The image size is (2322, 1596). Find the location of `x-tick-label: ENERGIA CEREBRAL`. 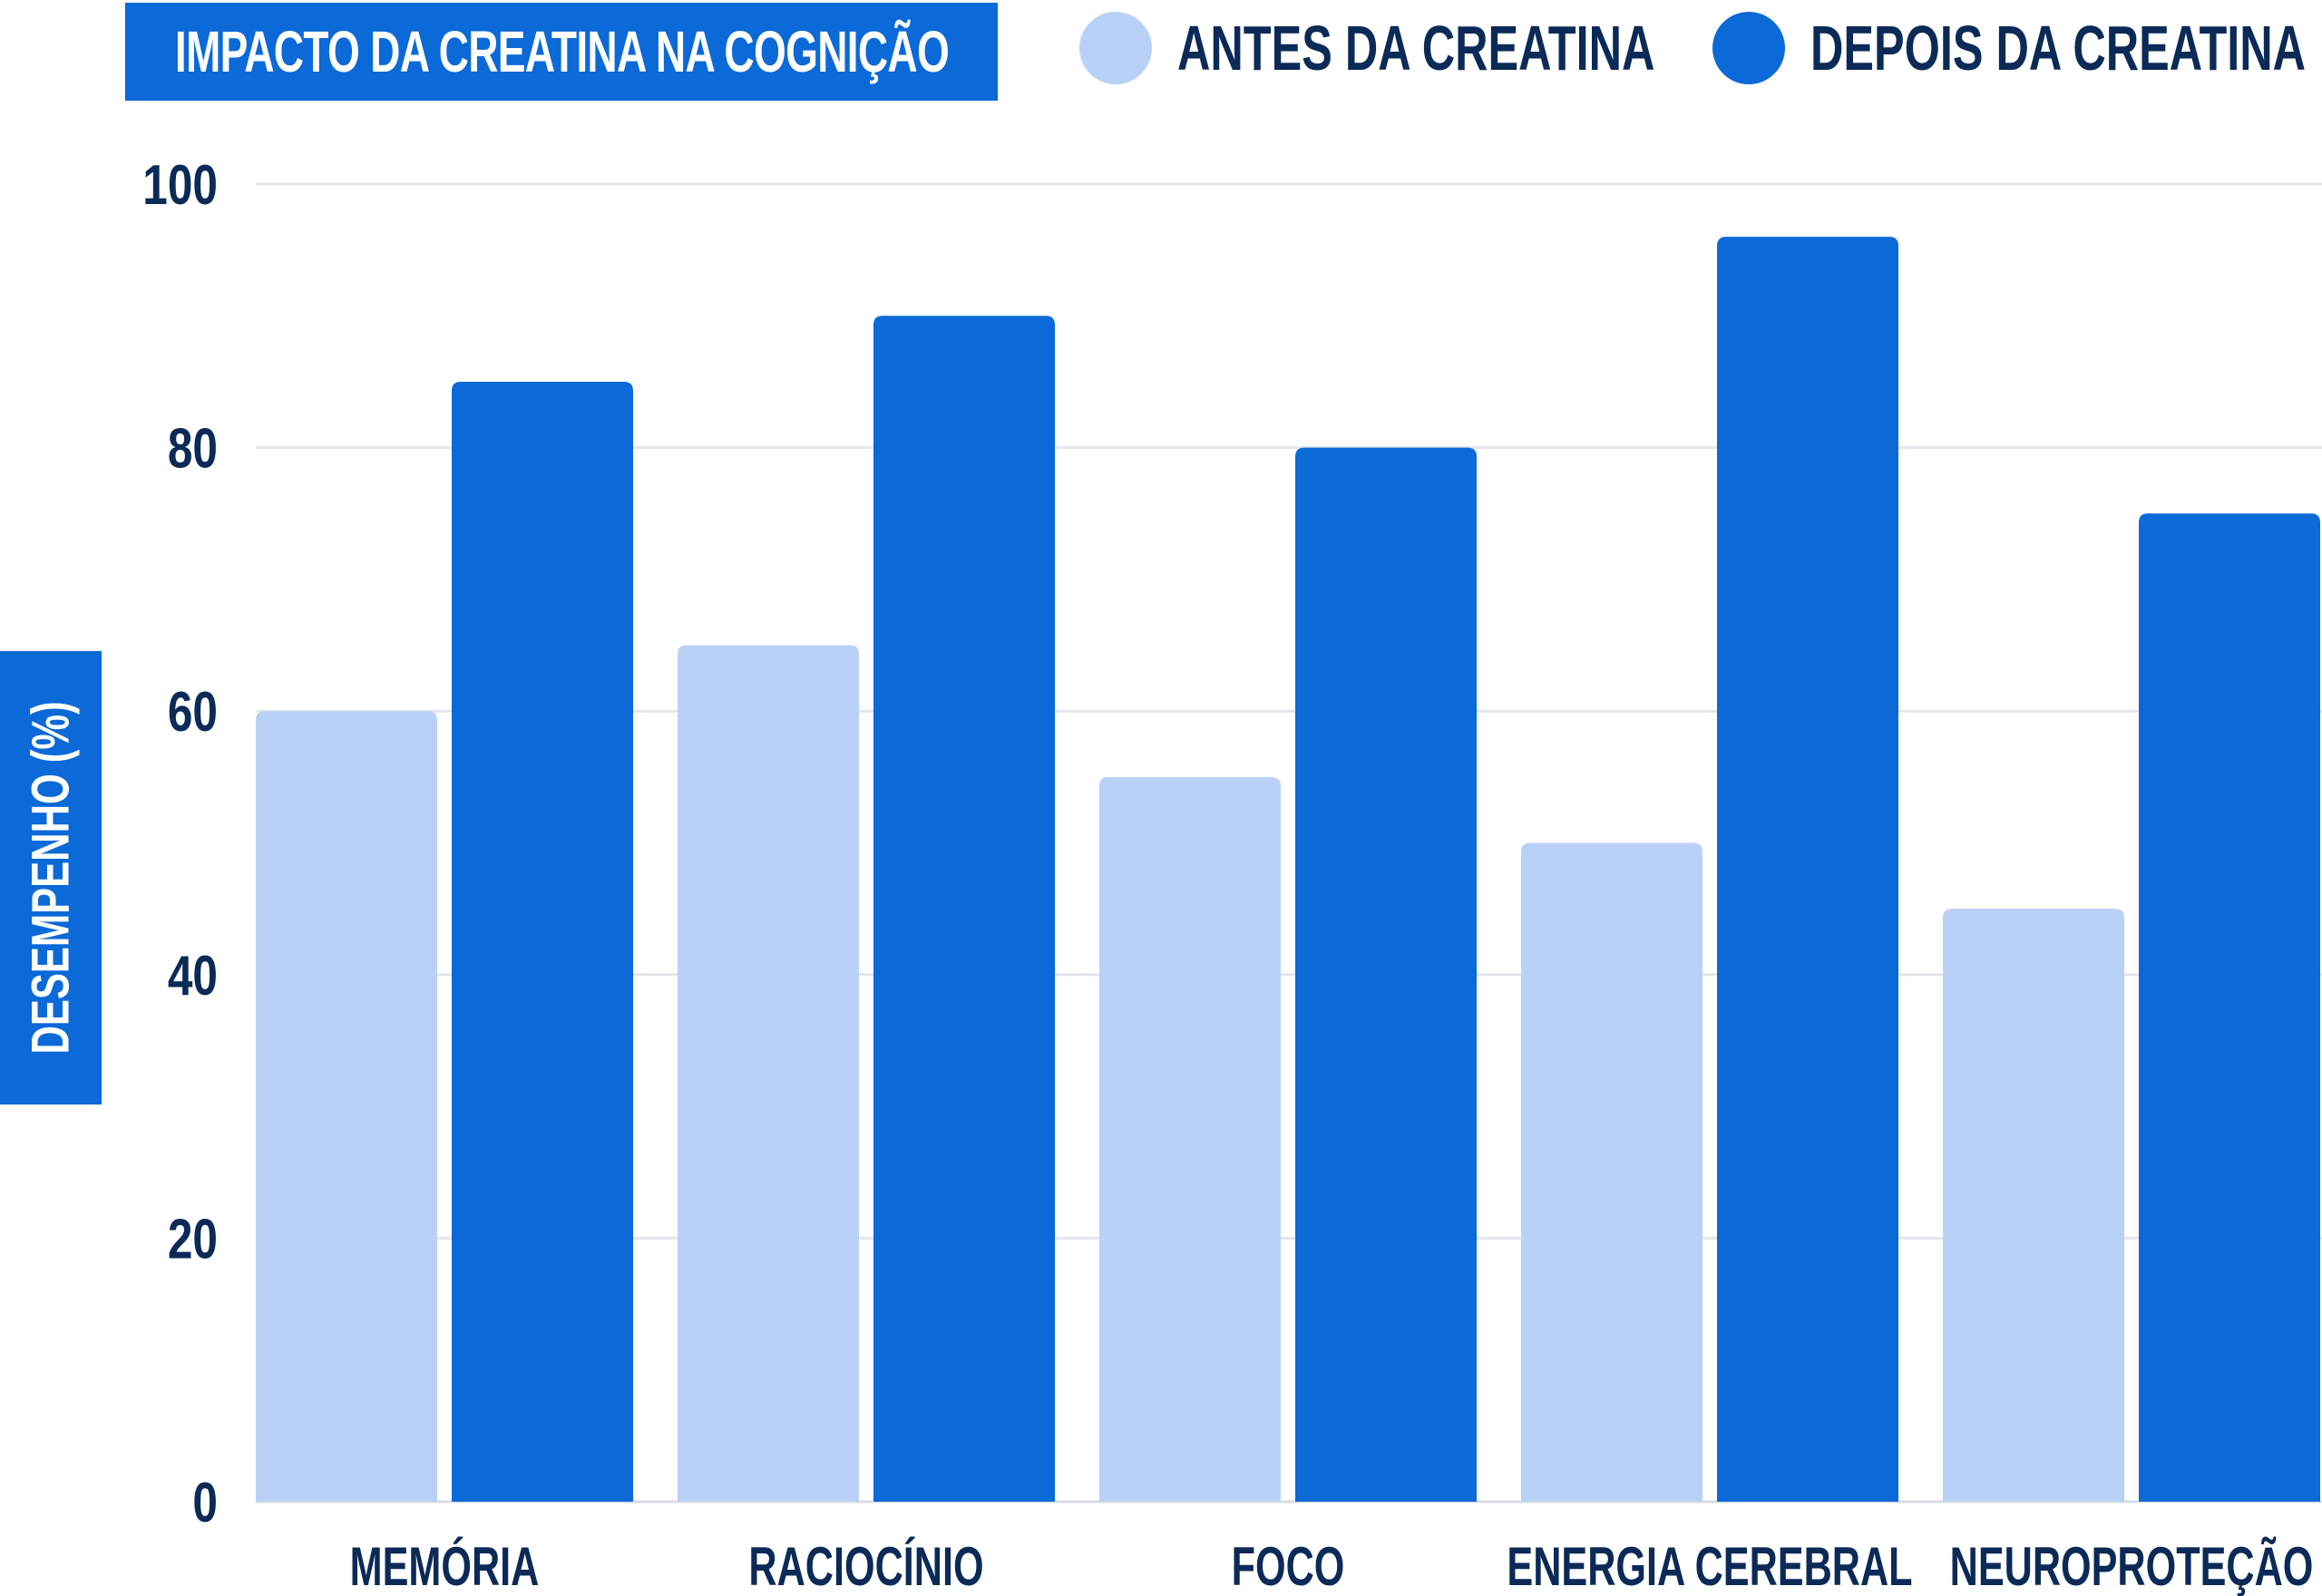

x-tick-label: ENERGIA CEREBRAL is located at coordinates (1709, 1566).